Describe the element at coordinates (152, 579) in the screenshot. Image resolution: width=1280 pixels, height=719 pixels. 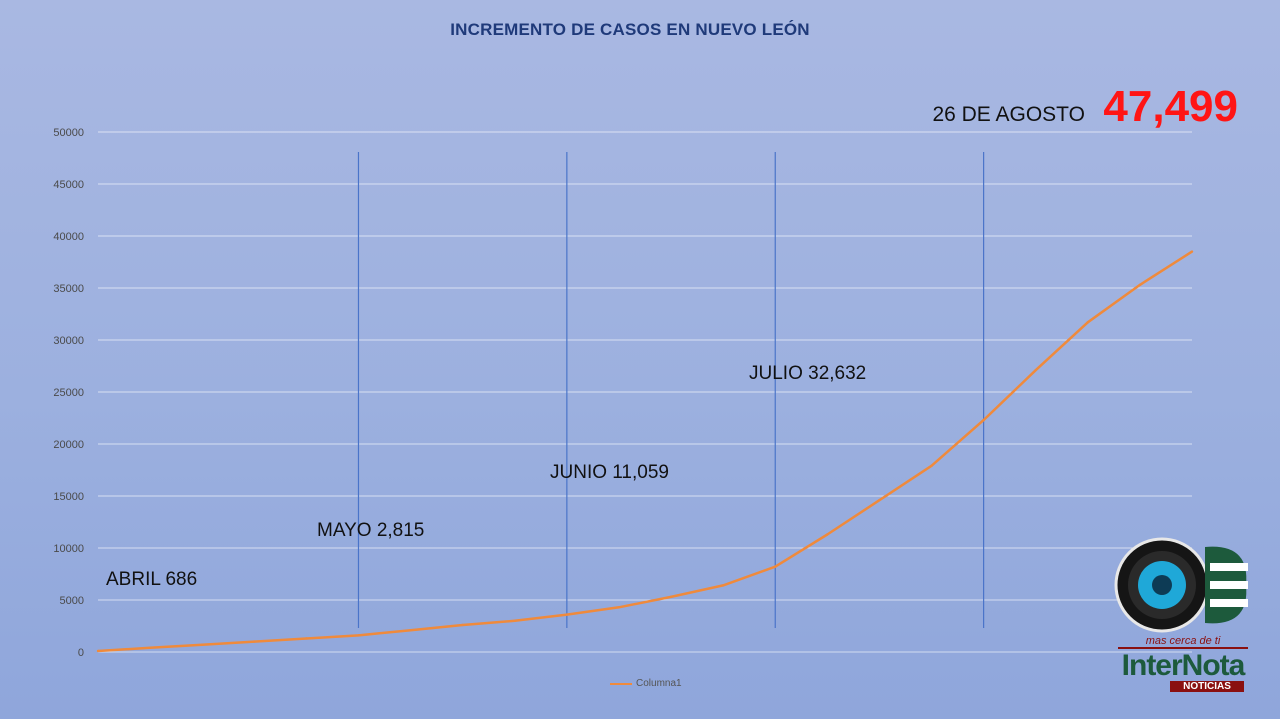
I see `annotation-abril: ABRIL 686` at that location.